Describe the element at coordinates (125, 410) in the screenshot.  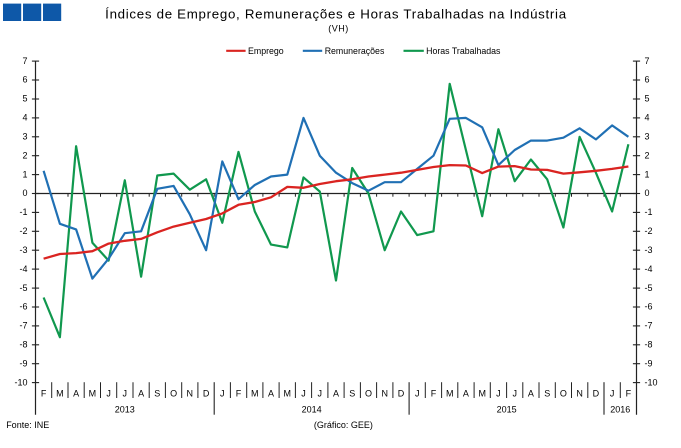
I see `svg-text: 2013` at that location.